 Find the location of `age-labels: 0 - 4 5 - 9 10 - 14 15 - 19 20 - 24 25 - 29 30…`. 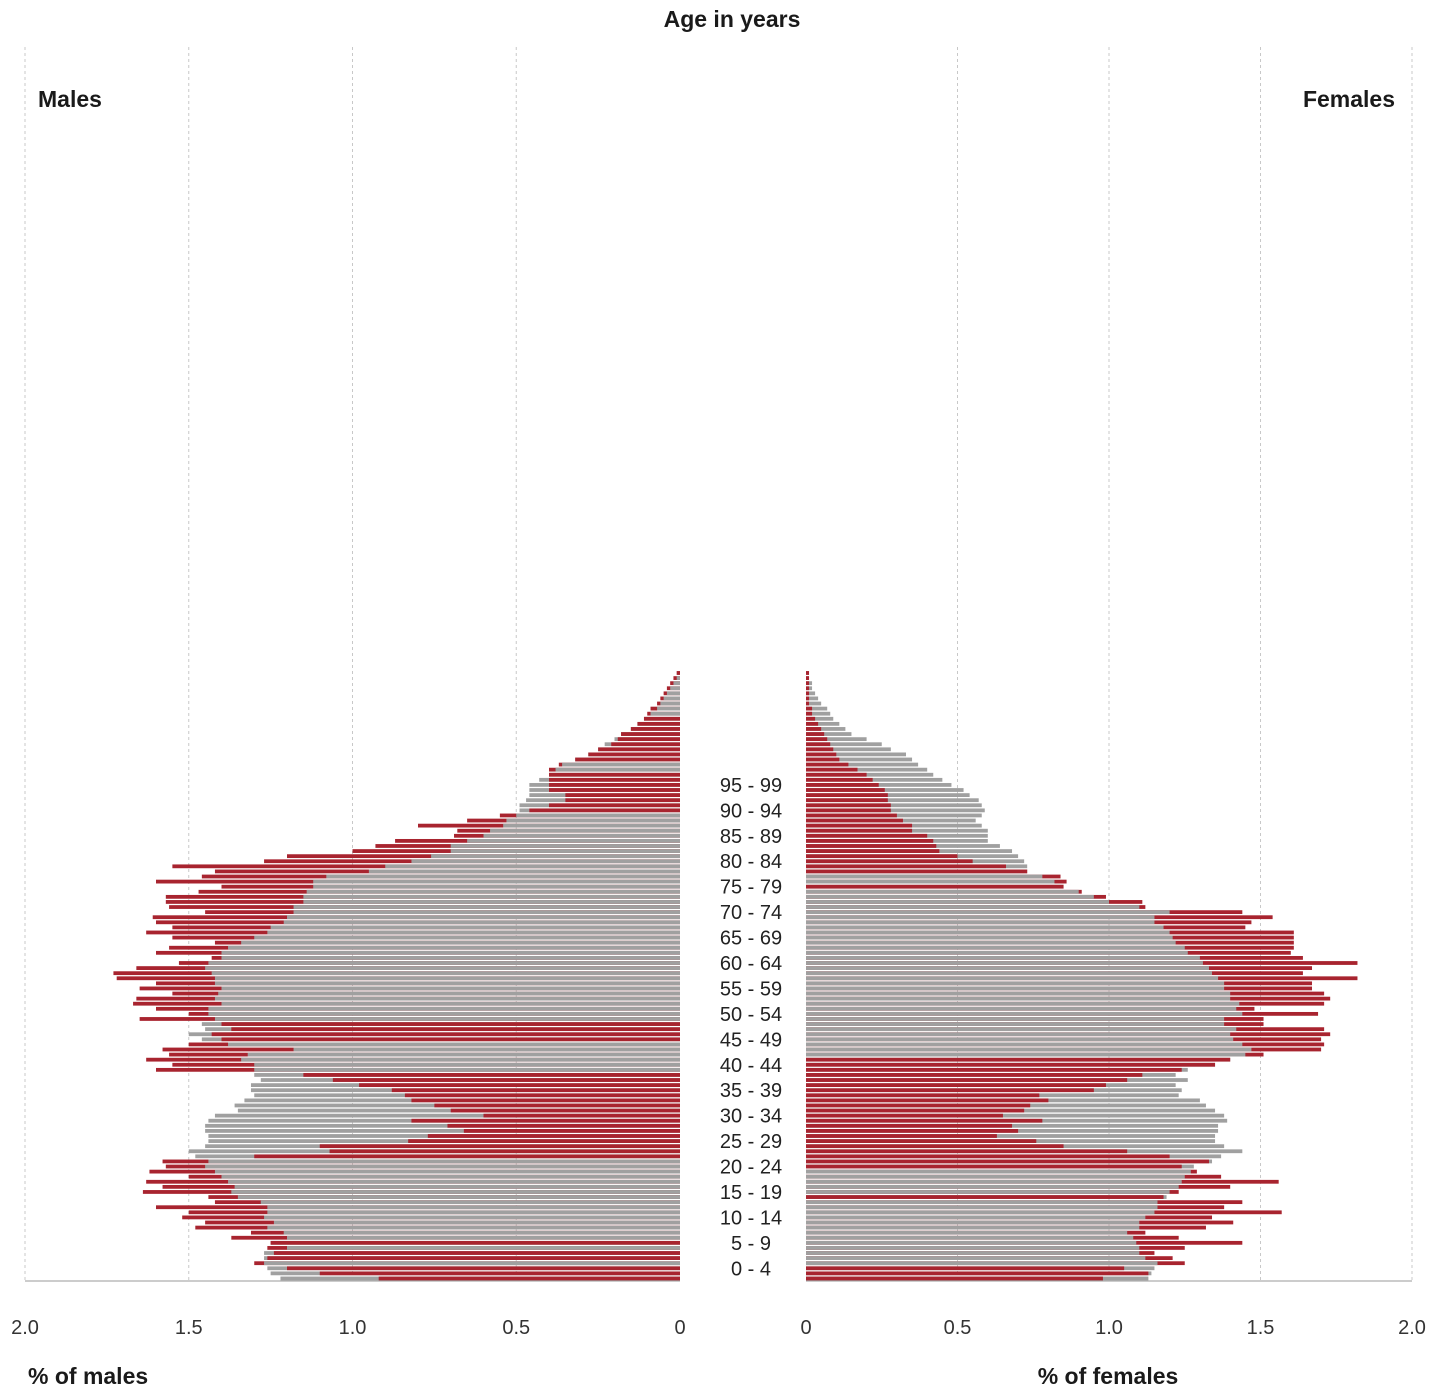

age-labels: 0 - 4 5 - 9 10 - 14 15 - 19 20 - 24 25 - 29 30… is located at coordinates (751, 1027).